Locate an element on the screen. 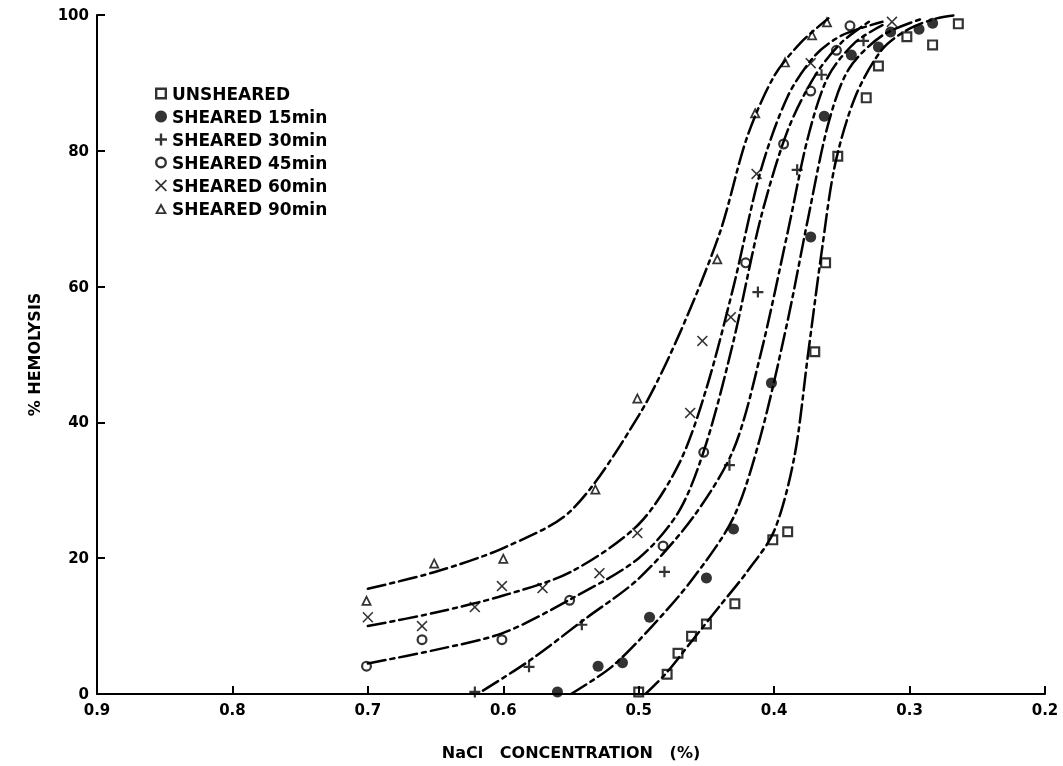 The image size is (1063, 766). y-tick-label: 0 is located at coordinates (83, 694).